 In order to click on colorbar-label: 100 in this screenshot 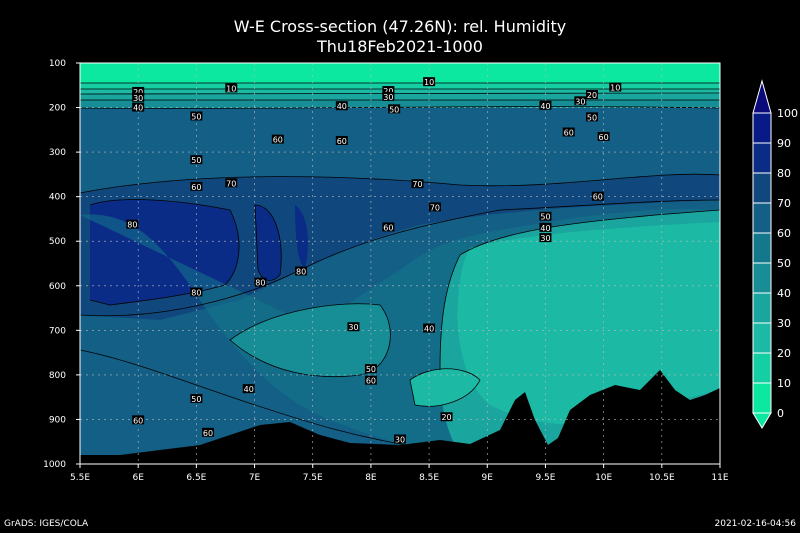, I will do `click(787, 113)`.